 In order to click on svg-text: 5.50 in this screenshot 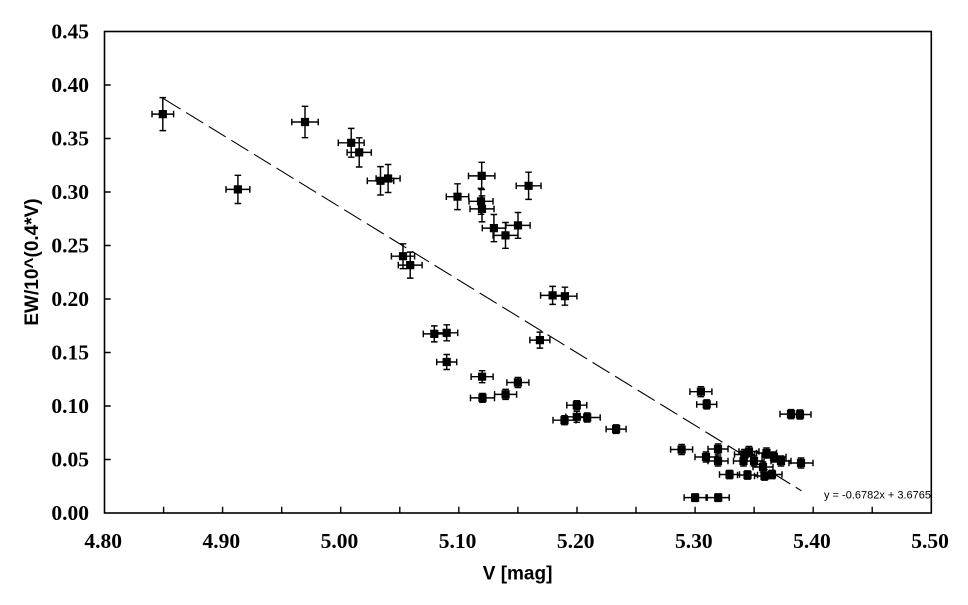, I will do `click(930, 541)`.